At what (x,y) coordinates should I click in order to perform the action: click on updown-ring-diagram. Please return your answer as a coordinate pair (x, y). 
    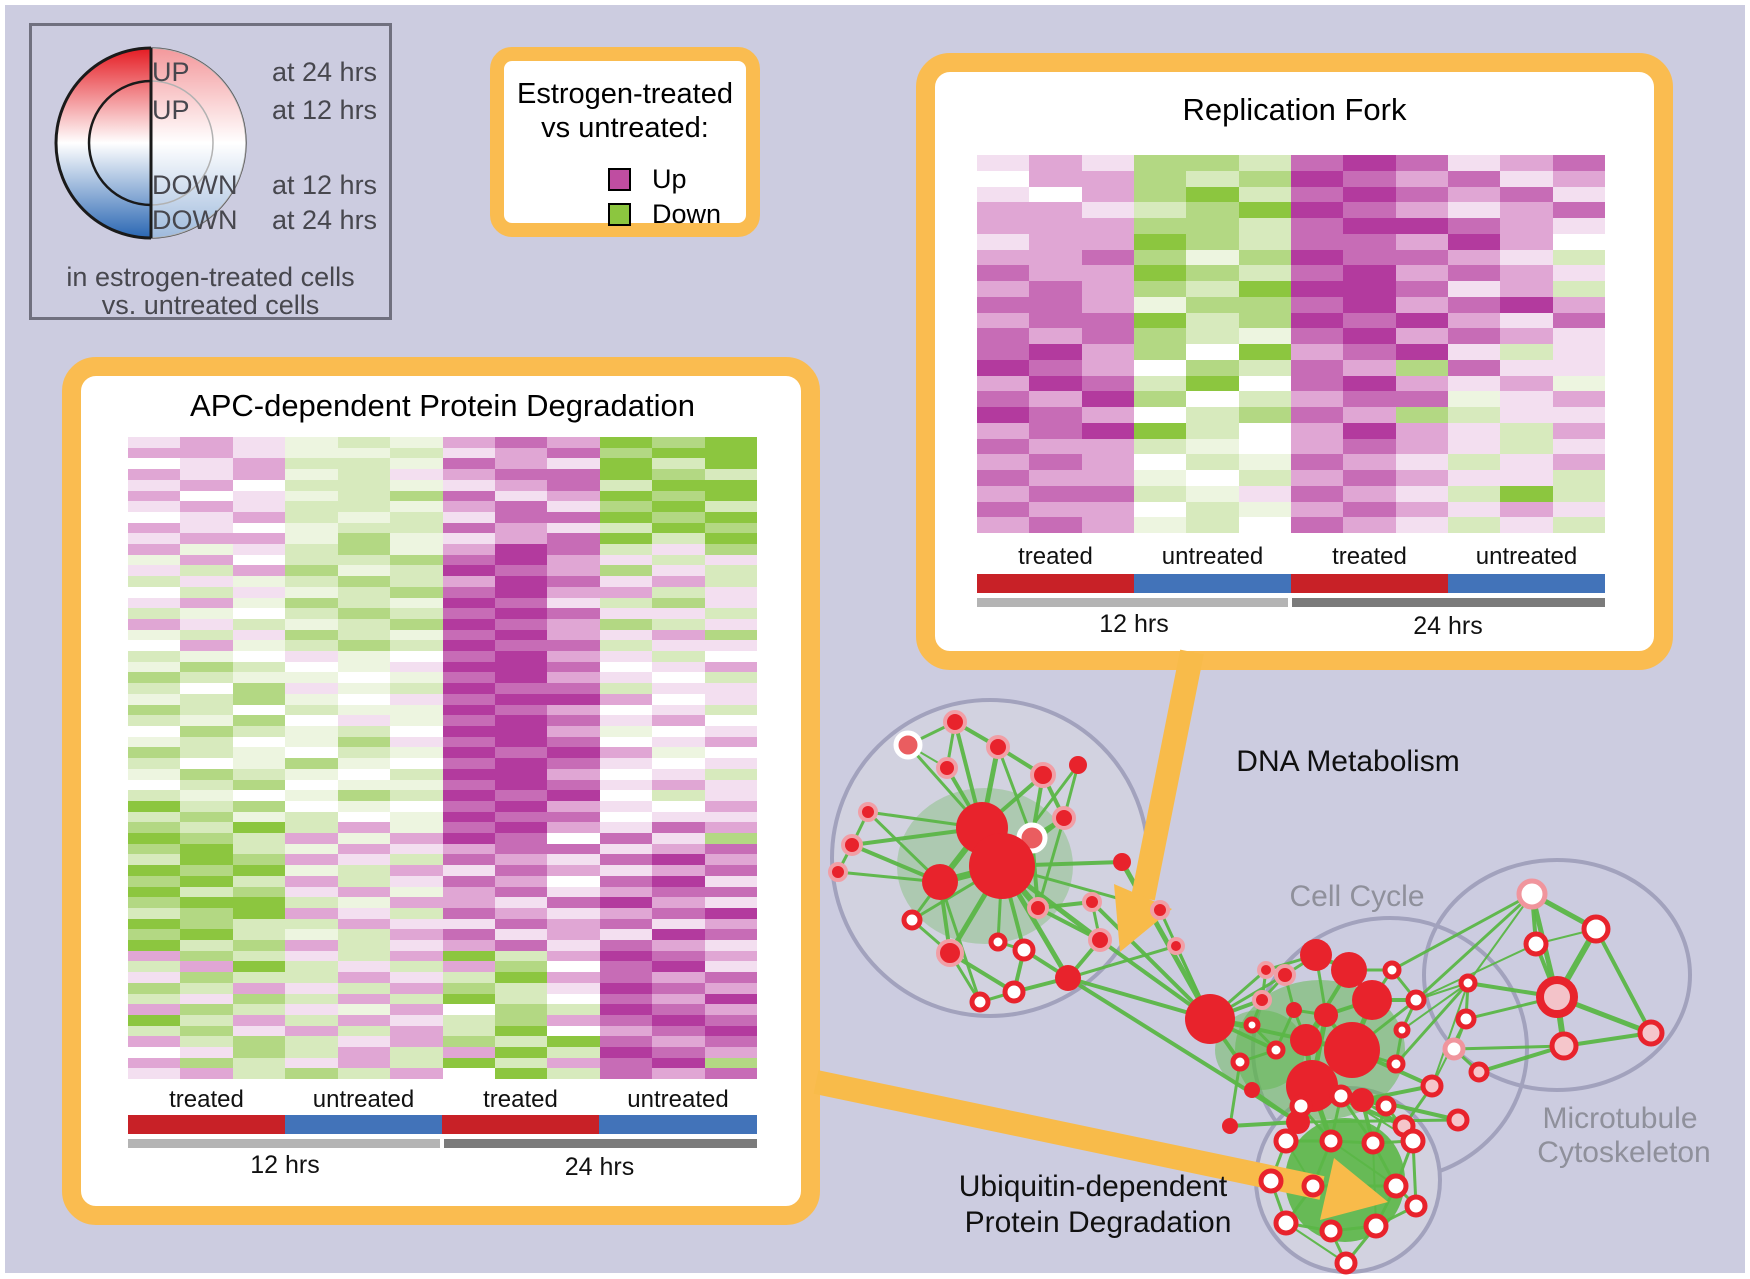
    Looking at the image, I should click on (150, 143).